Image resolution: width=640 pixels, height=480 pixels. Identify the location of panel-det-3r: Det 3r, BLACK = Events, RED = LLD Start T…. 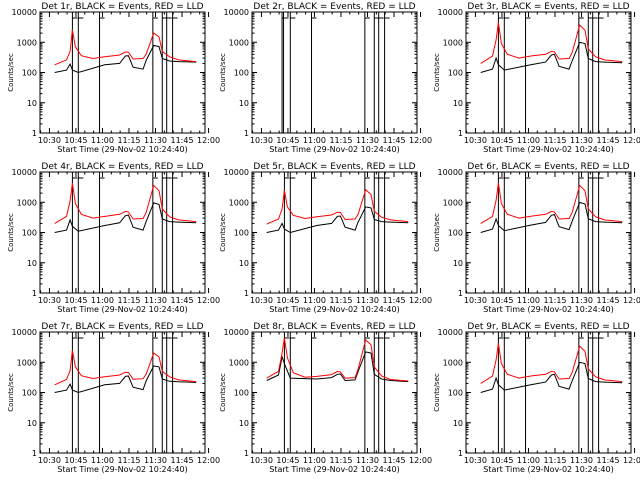
(536, 78).